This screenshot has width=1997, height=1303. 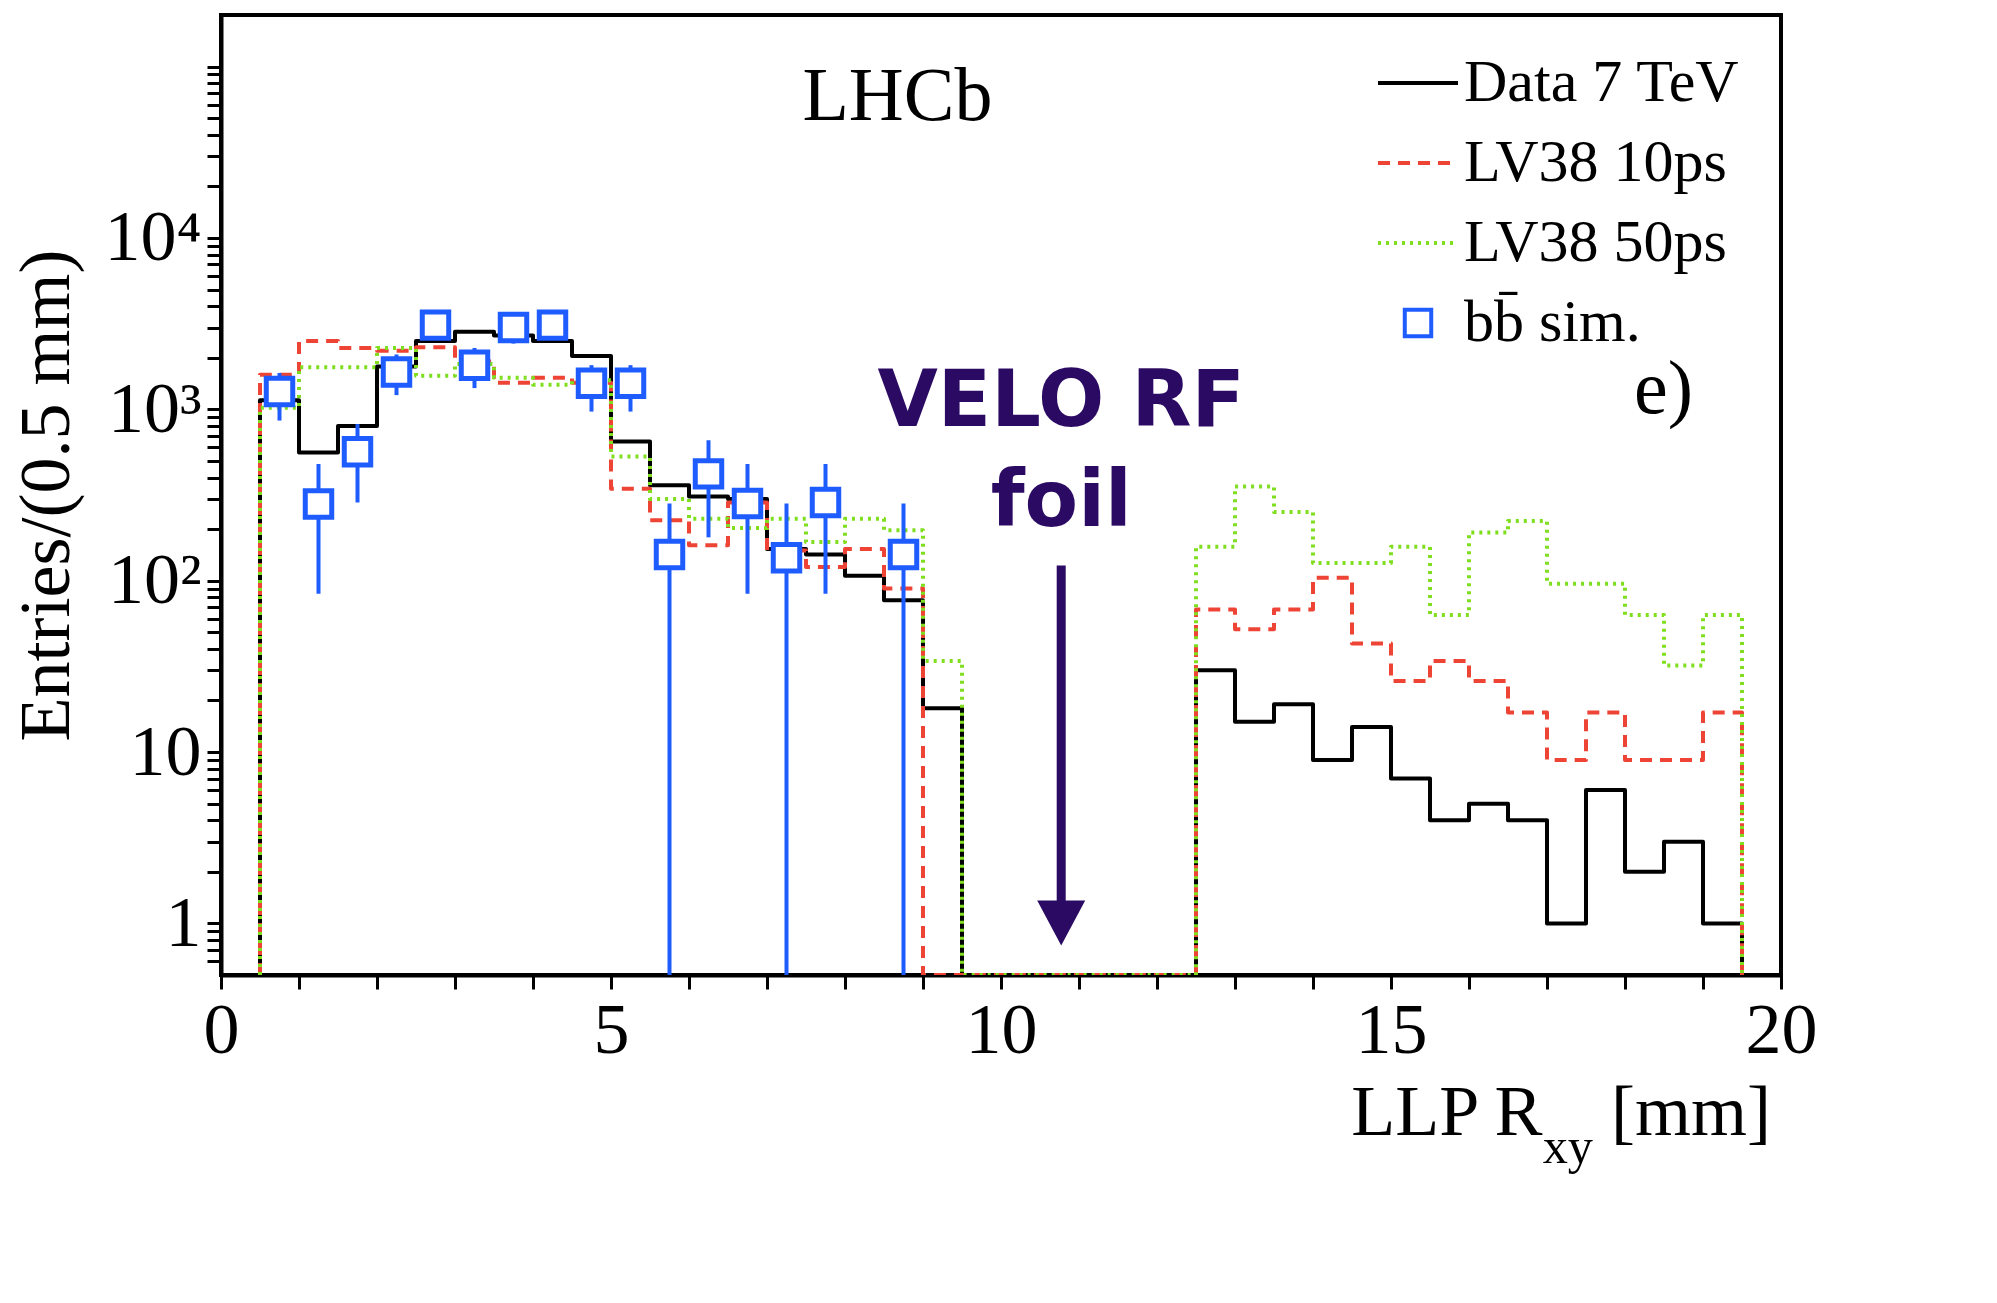 I want to click on x-tick-label: 0, so click(x=221, y=1028).